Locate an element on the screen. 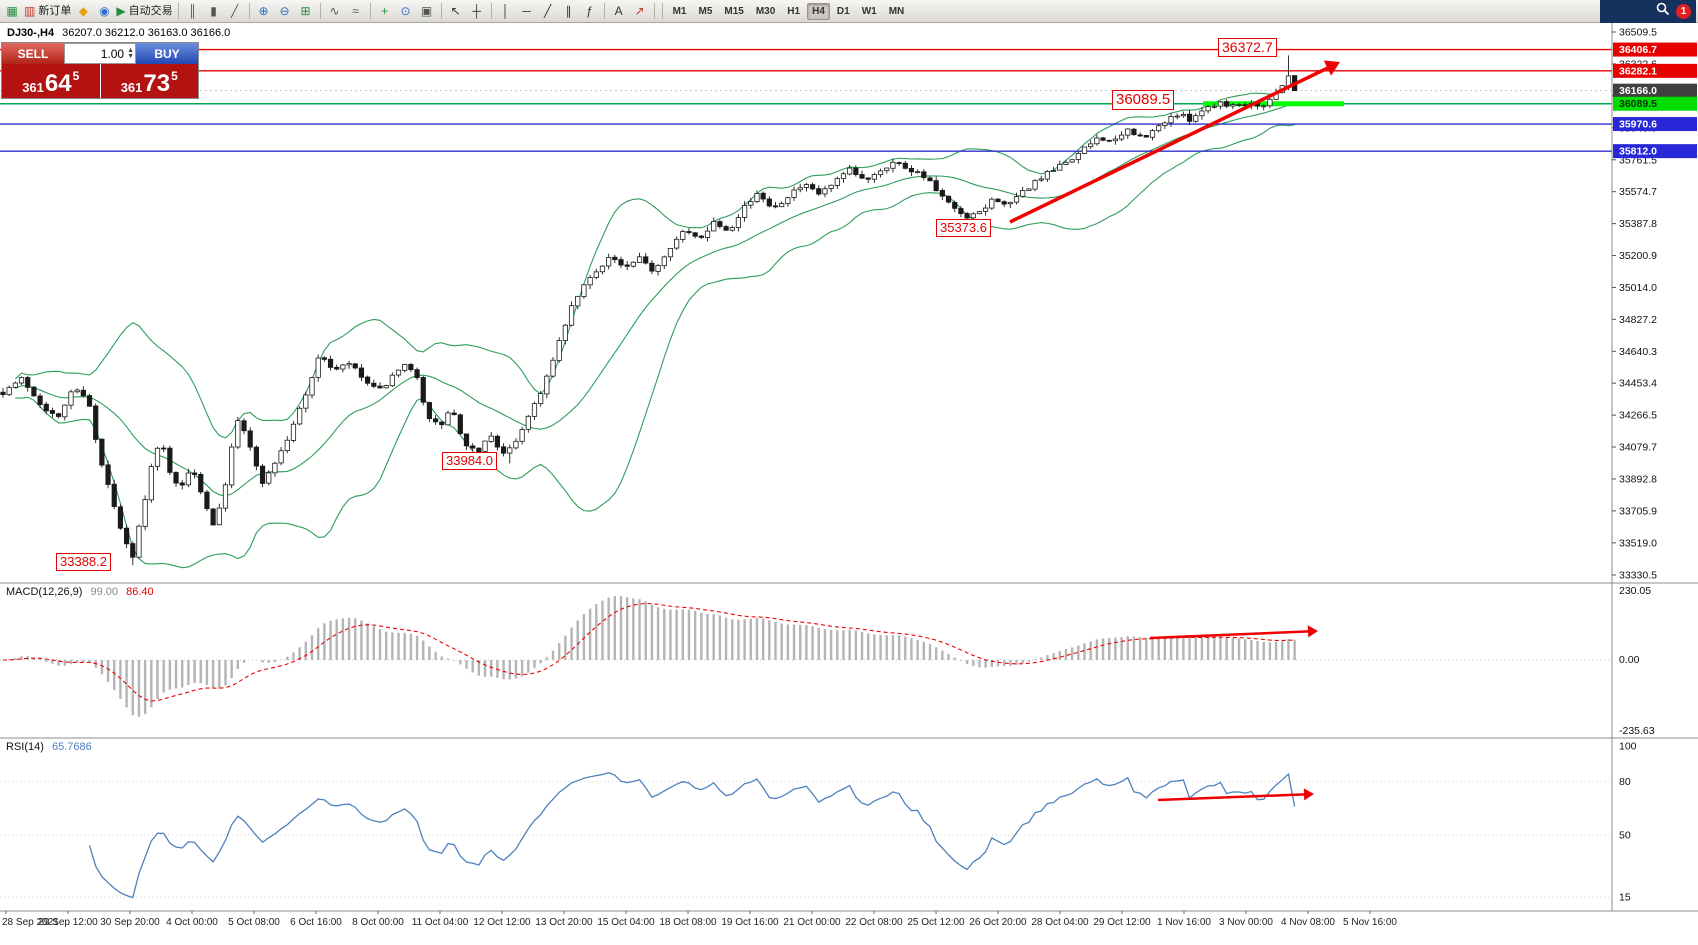  volume-input: 1.00 ▲ ▼ is located at coordinates (100, 53).